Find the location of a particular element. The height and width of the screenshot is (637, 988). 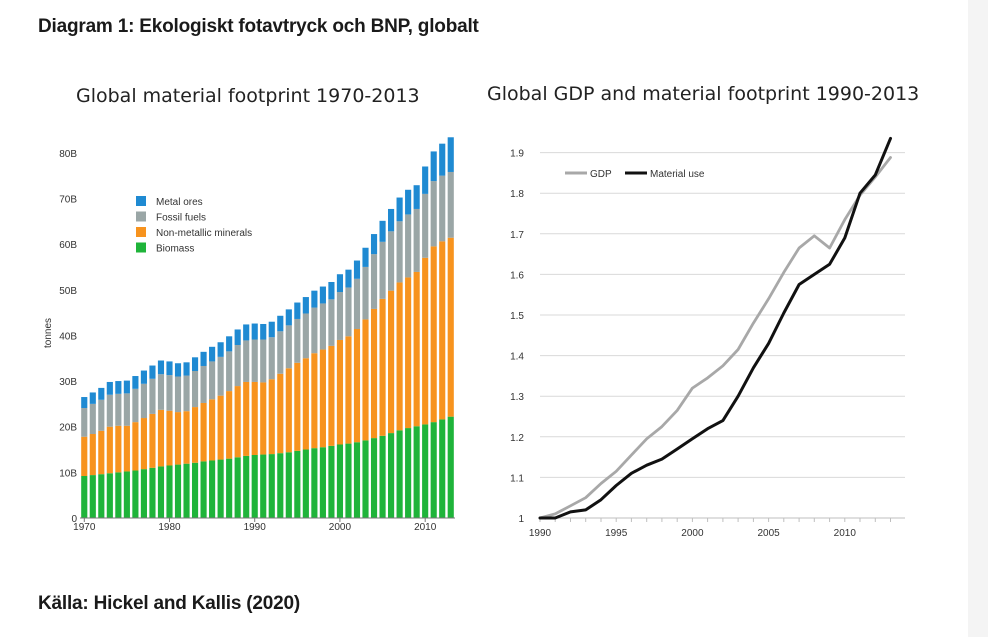

bar-biomass-2001 is located at coordinates (348, 480).